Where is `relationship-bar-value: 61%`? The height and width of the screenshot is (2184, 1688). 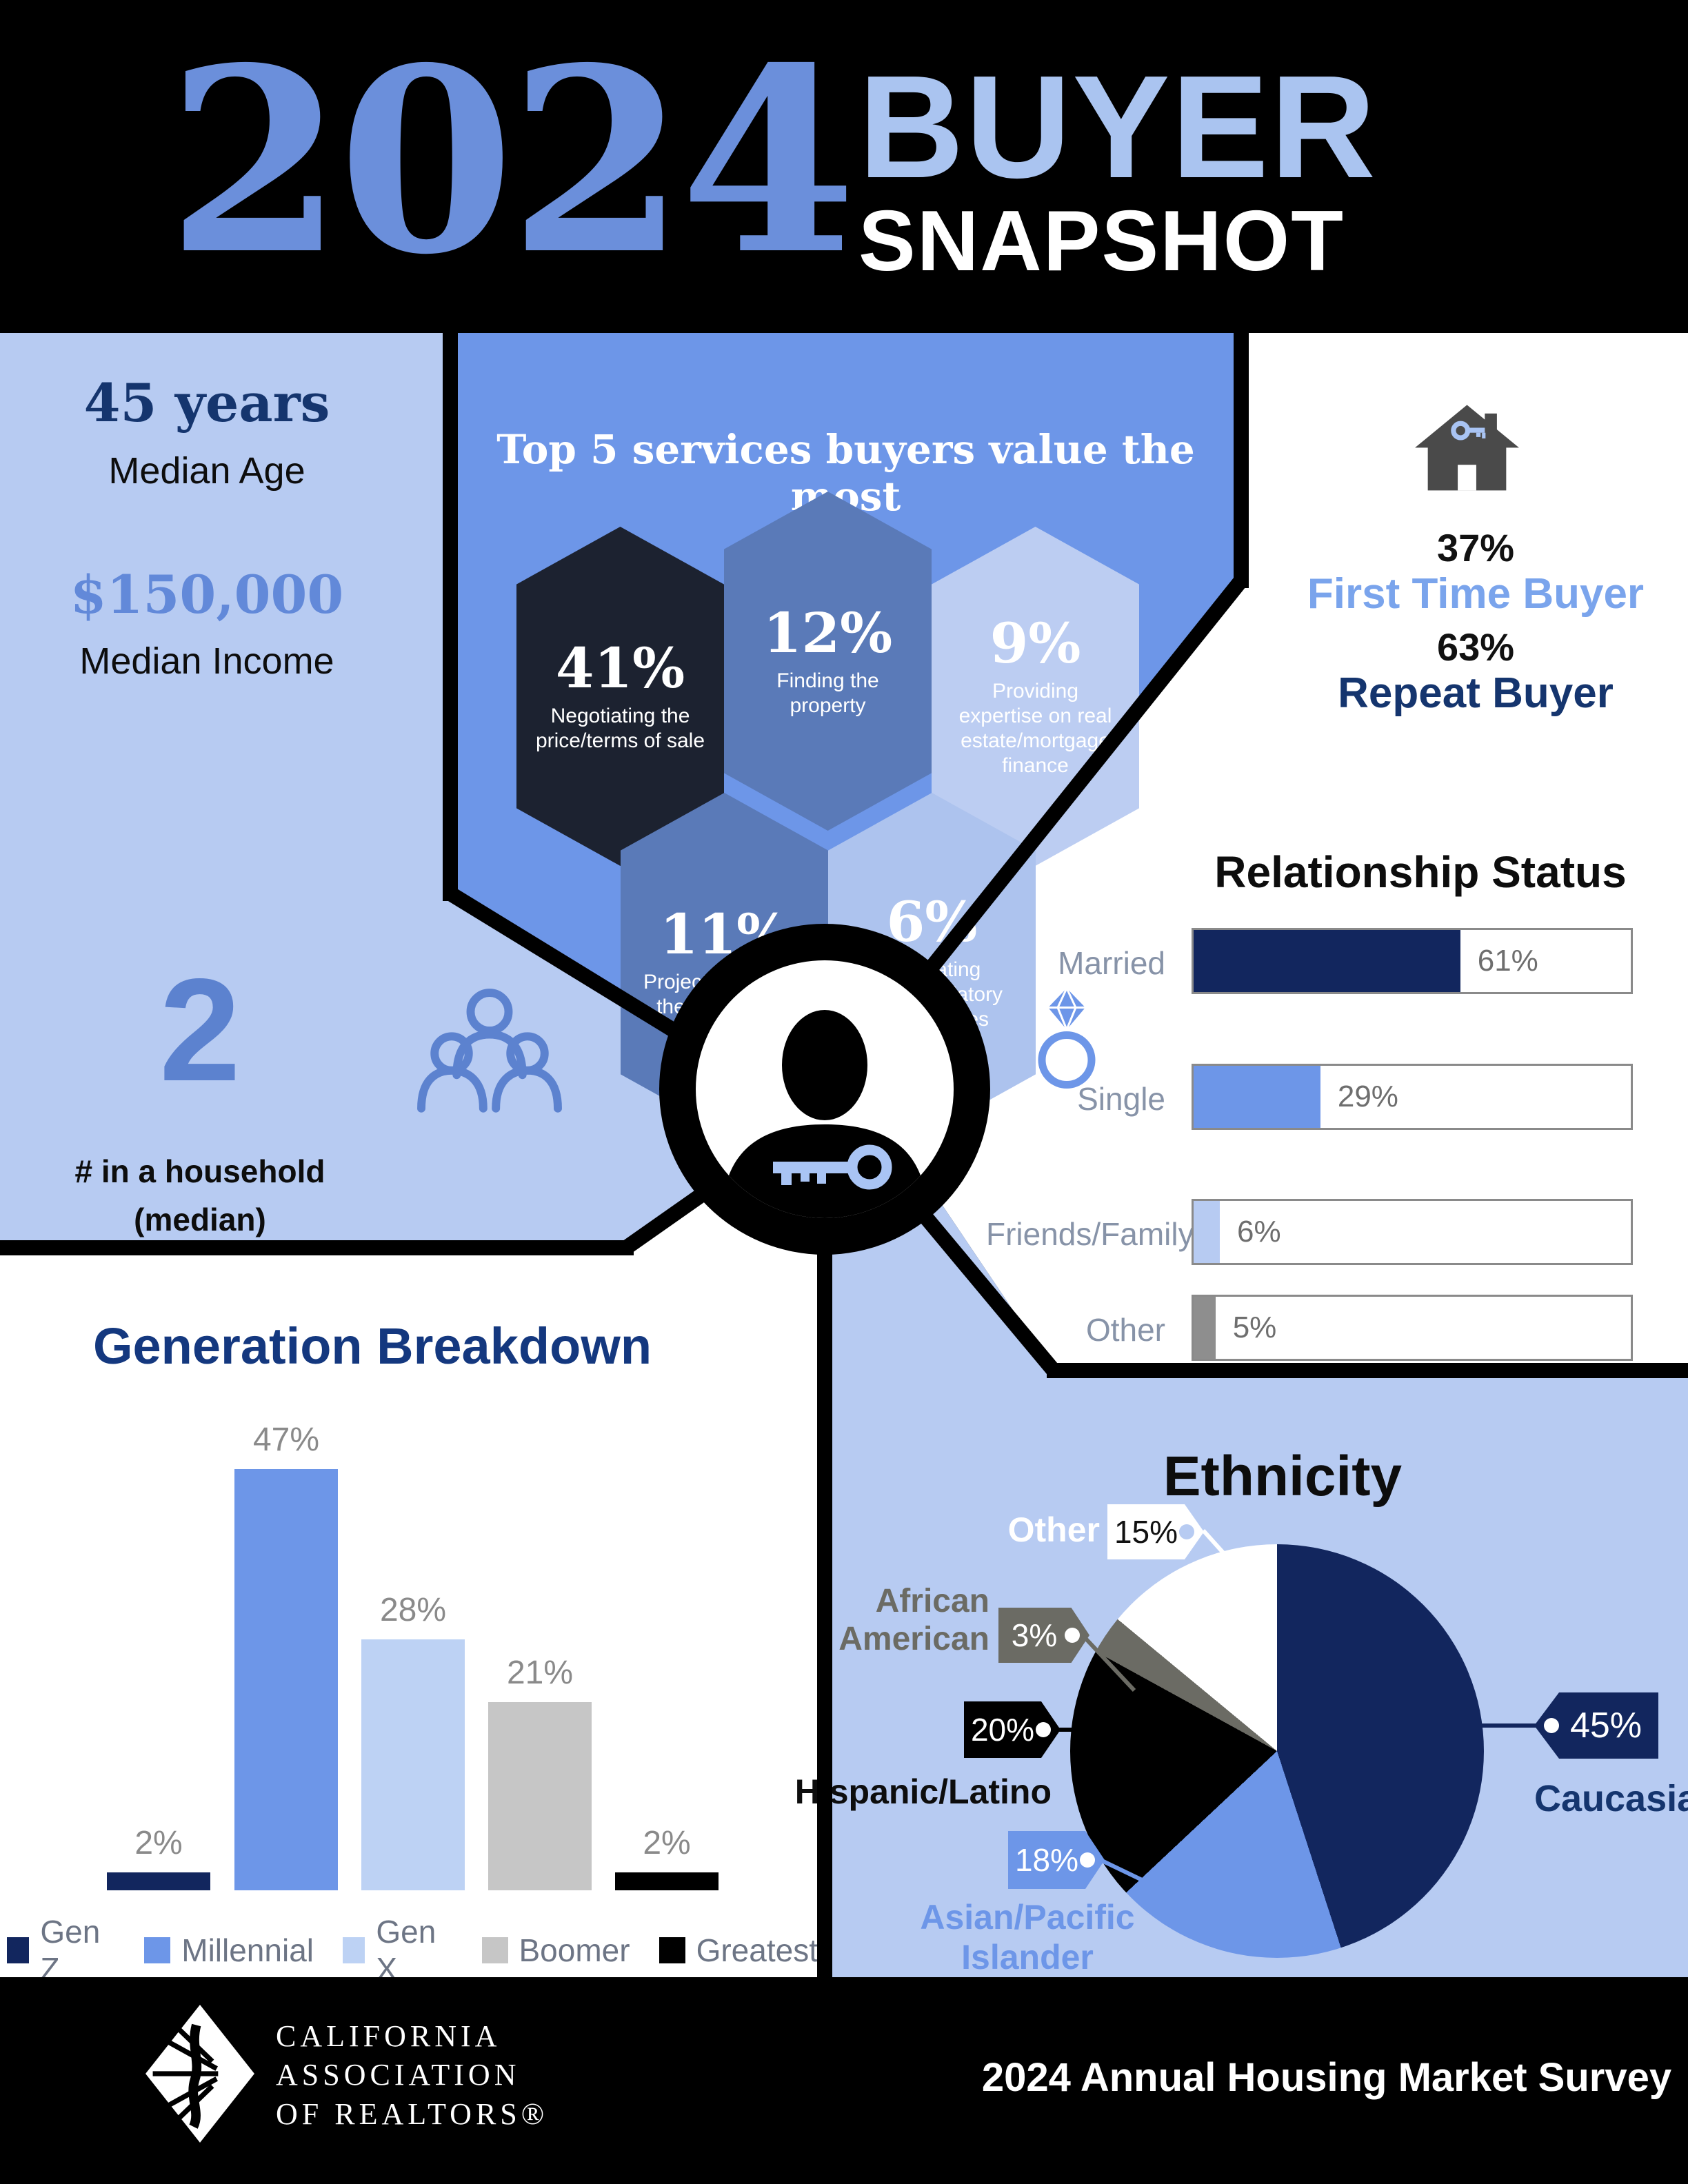 relationship-bar-value: 61% is located at coordinates (1507, 961).